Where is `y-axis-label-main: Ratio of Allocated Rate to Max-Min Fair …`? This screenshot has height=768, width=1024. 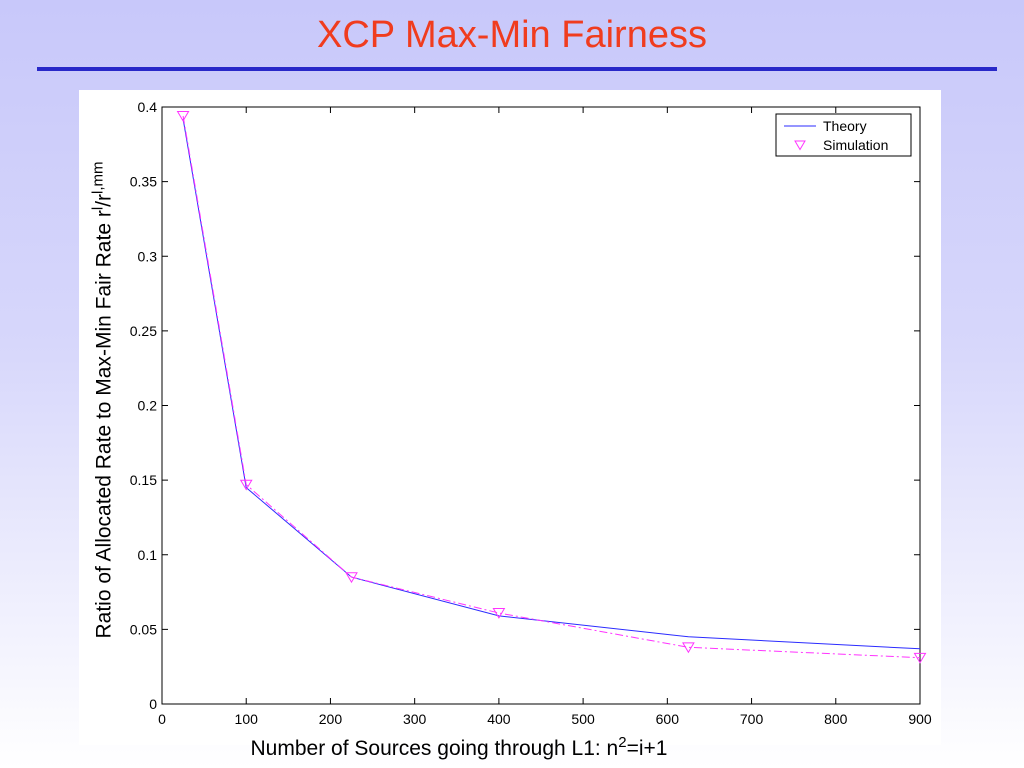 y-axis-label-main: Ratio of Allocated Rate to Max-Min Fair … is located at coordinates (104, 424).